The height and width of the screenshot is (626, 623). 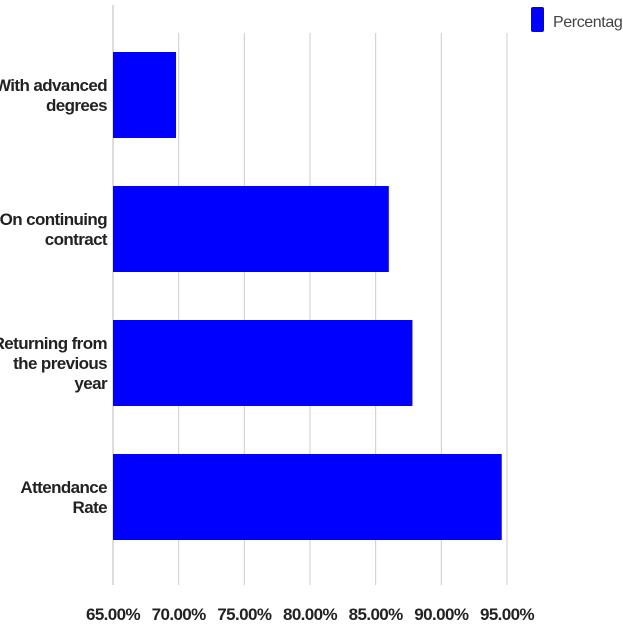 I want to click on legend-label: Percentage, so click(x=588, y=22).